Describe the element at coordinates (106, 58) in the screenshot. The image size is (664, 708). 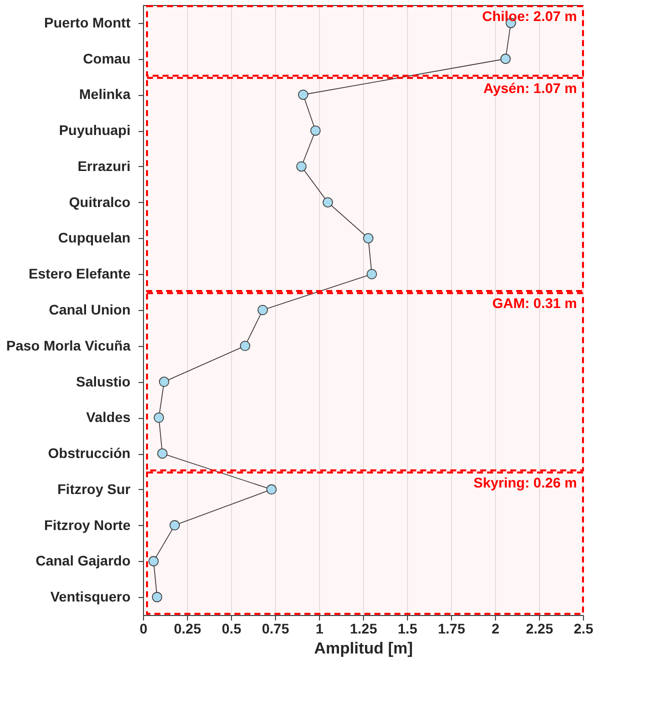
I see `y-tick-label: Comau` at that location.